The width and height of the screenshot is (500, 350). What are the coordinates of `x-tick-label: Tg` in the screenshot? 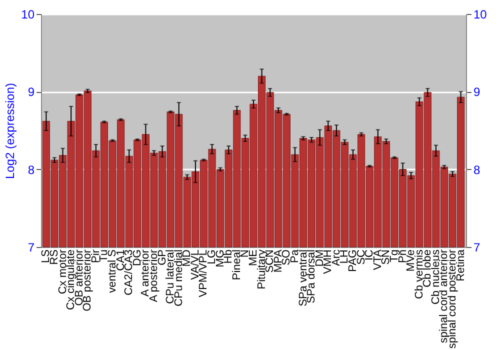 It's located at (394, 256).